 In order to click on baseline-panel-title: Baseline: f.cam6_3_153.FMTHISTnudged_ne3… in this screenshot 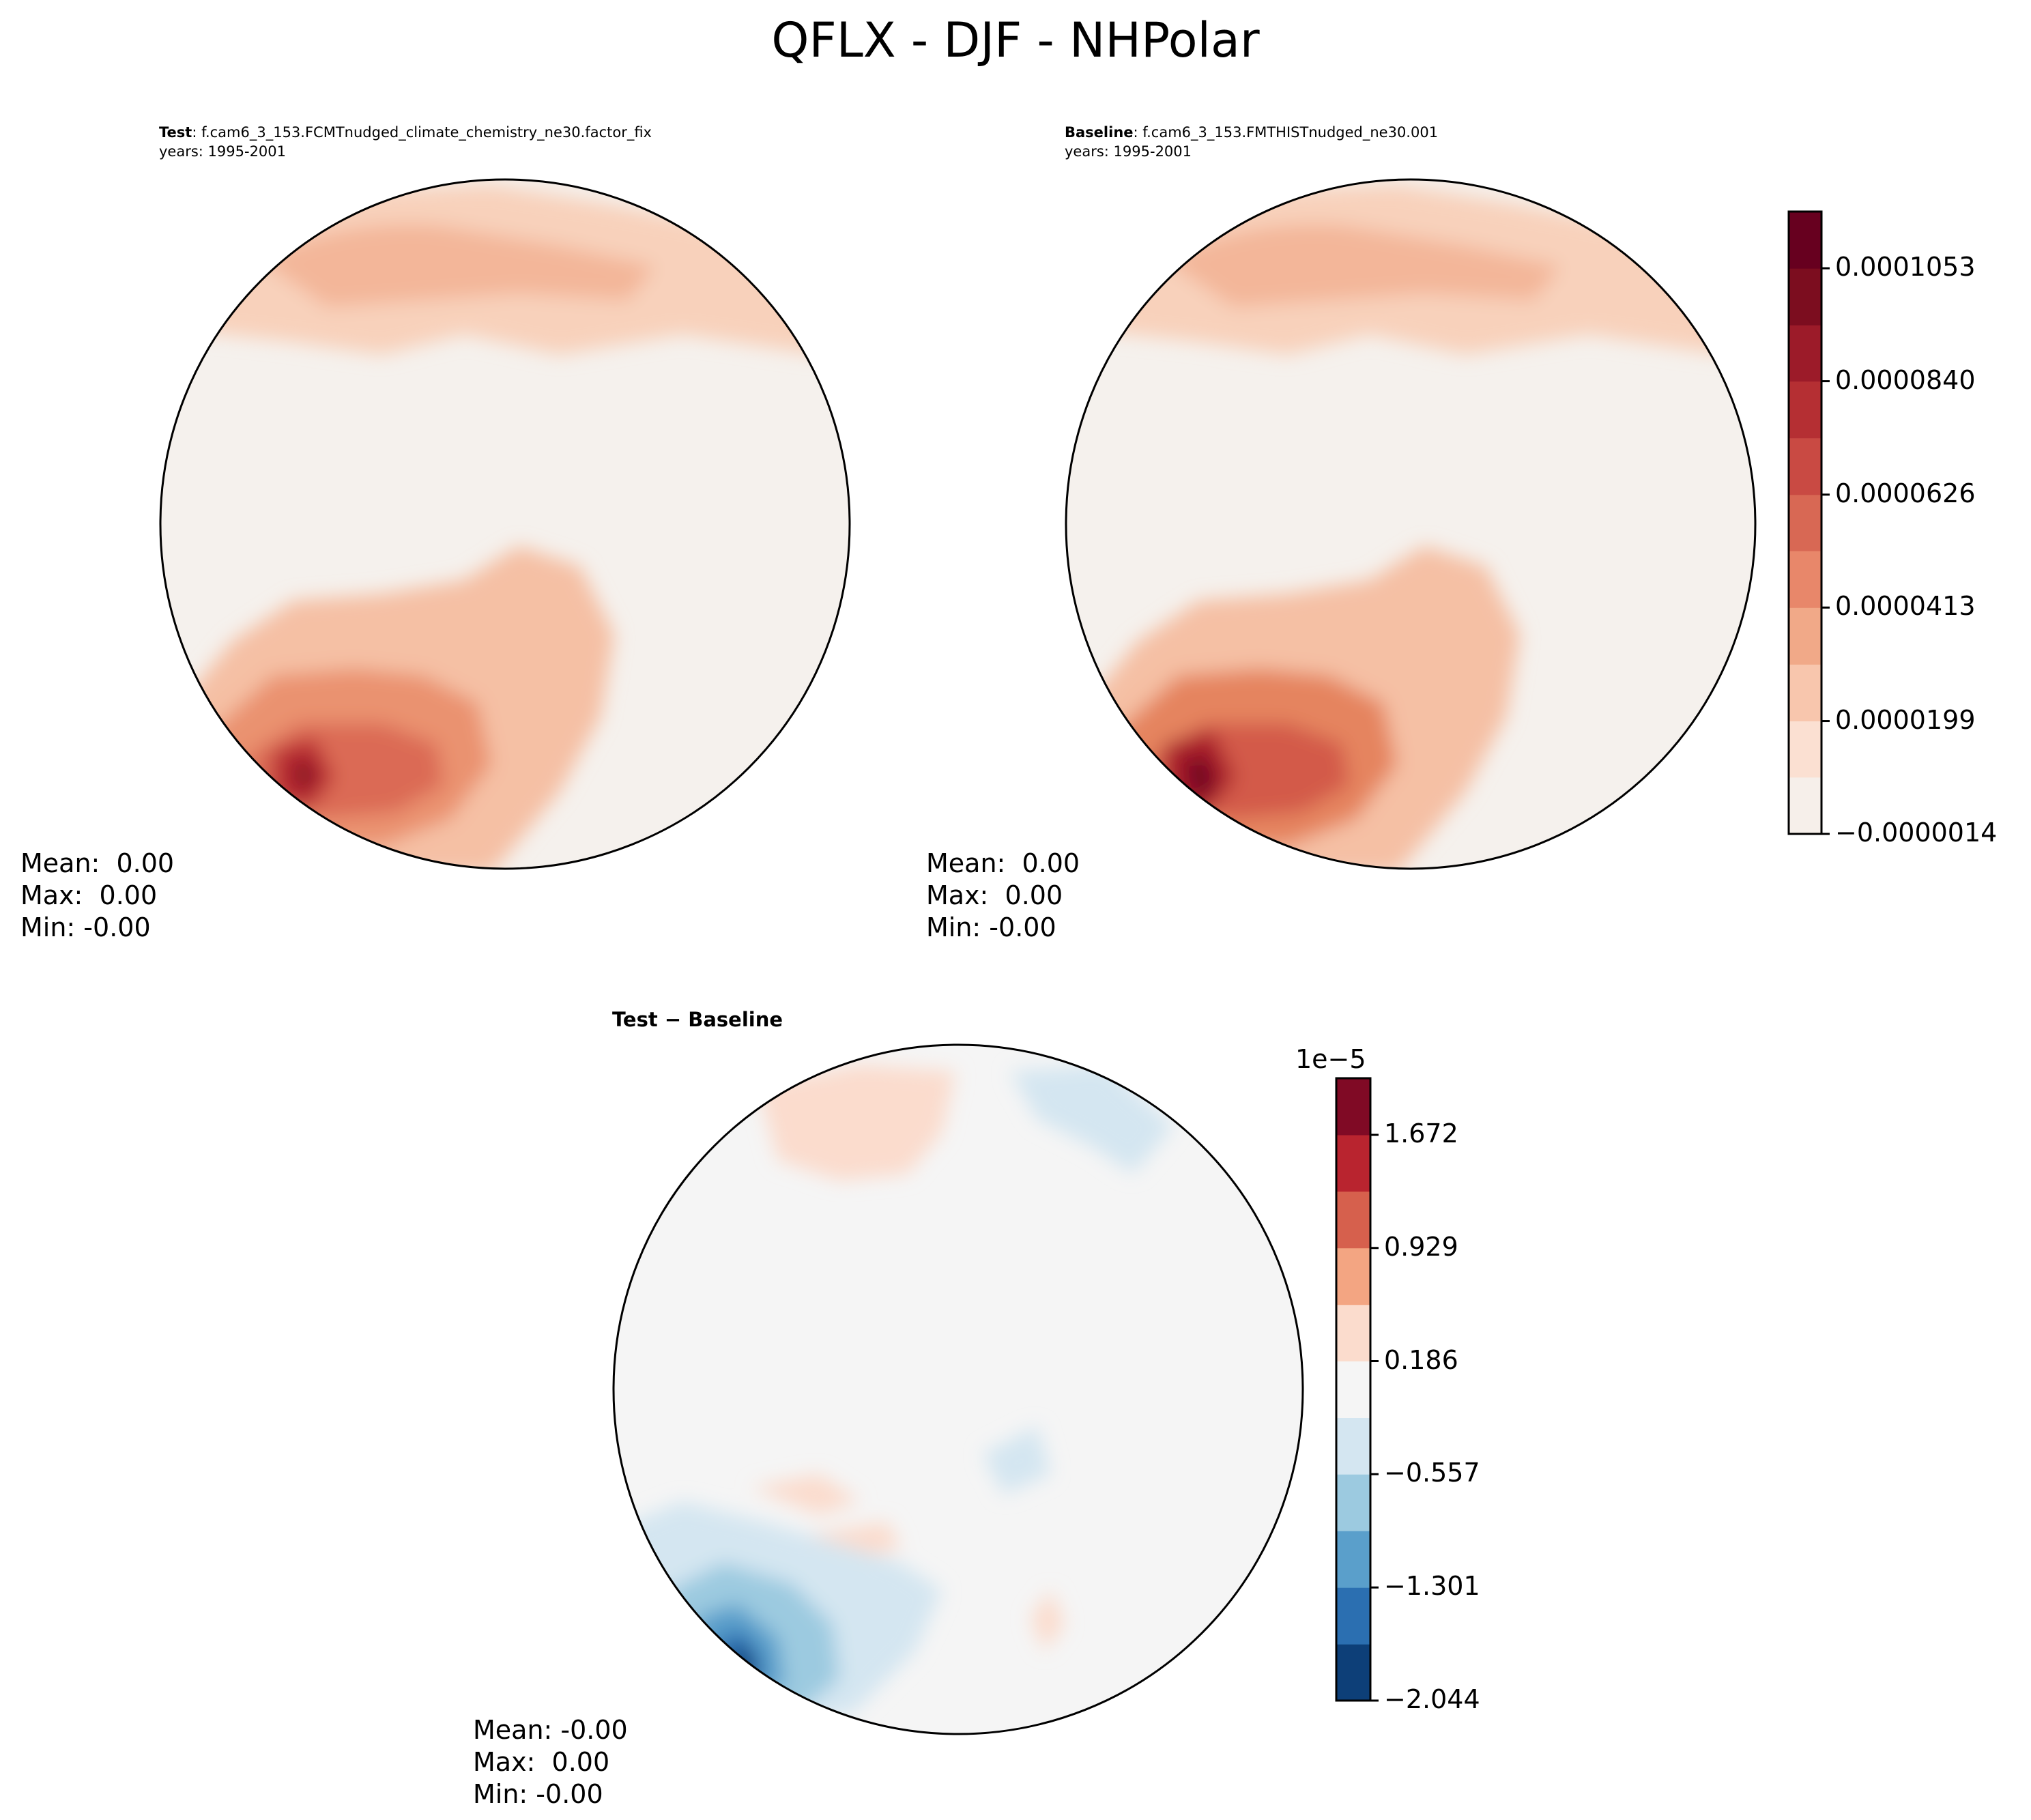, I will do `click(1251, 142)`.